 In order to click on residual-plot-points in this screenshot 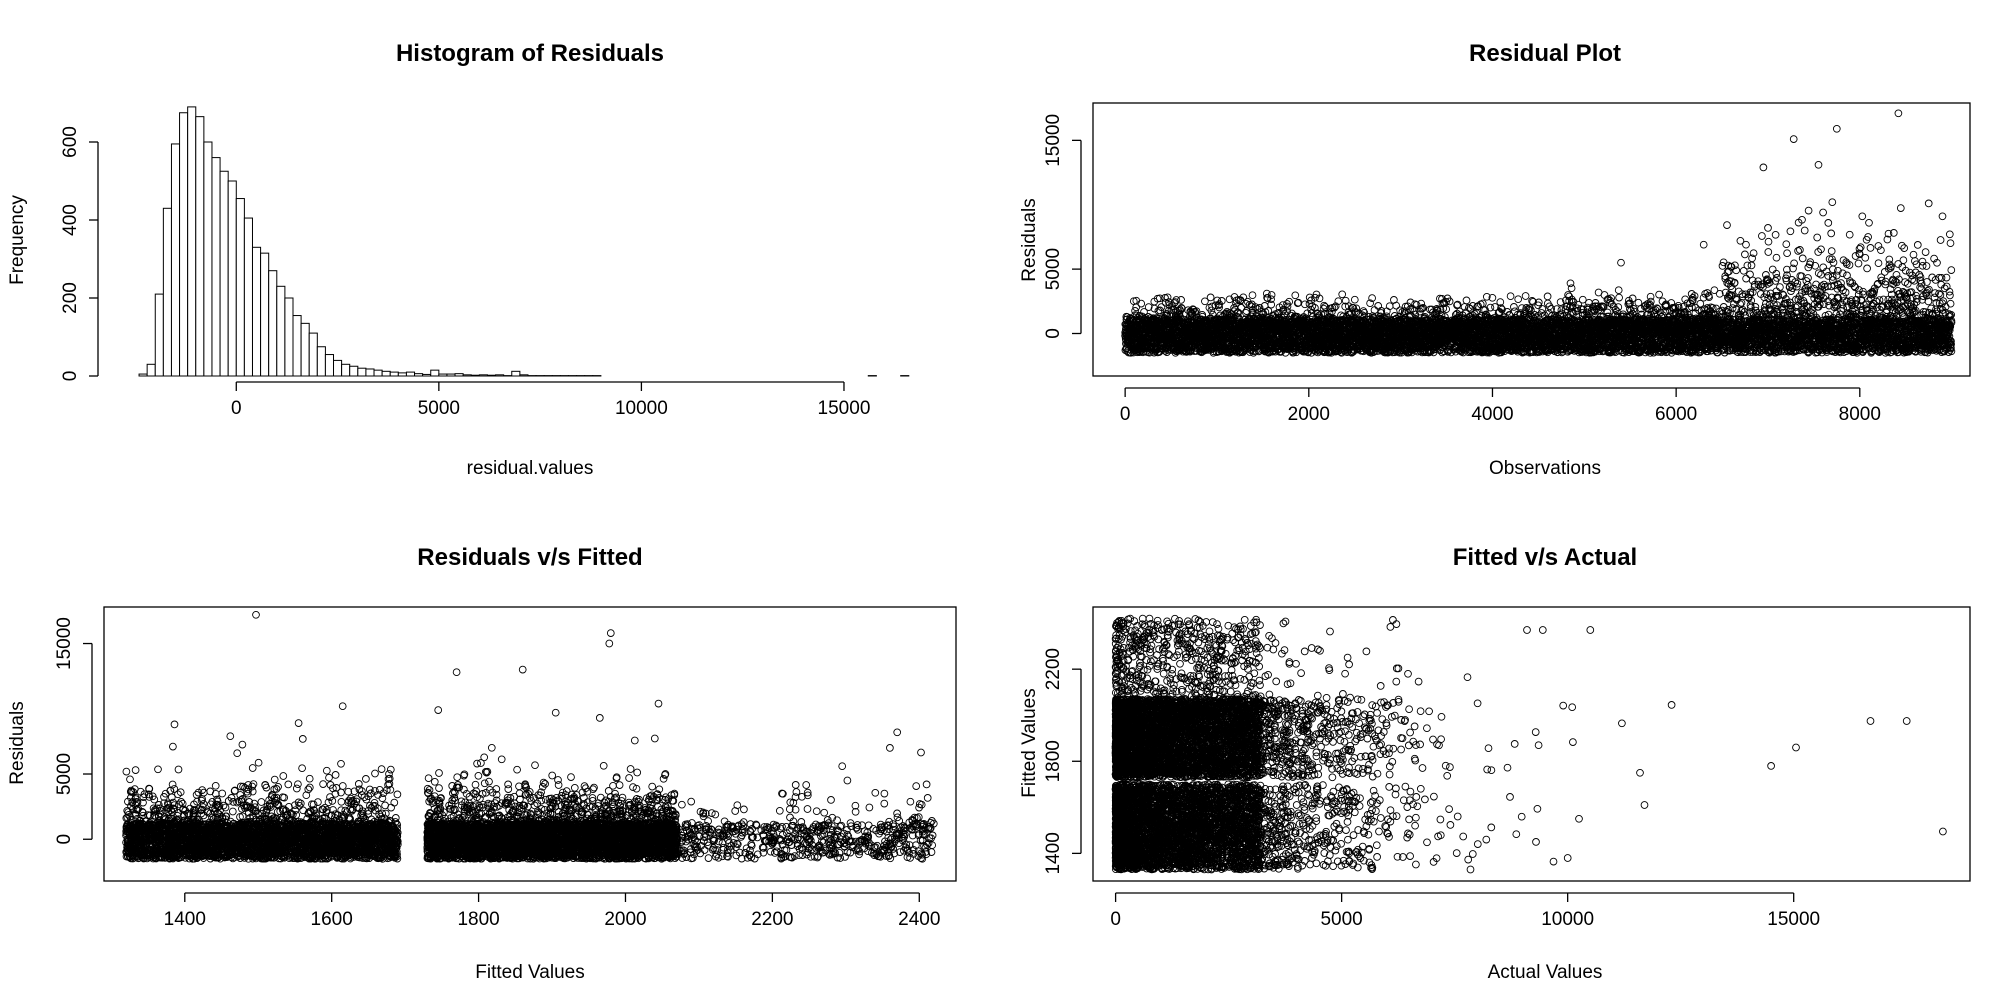, I will do `click(1538, 233)`.